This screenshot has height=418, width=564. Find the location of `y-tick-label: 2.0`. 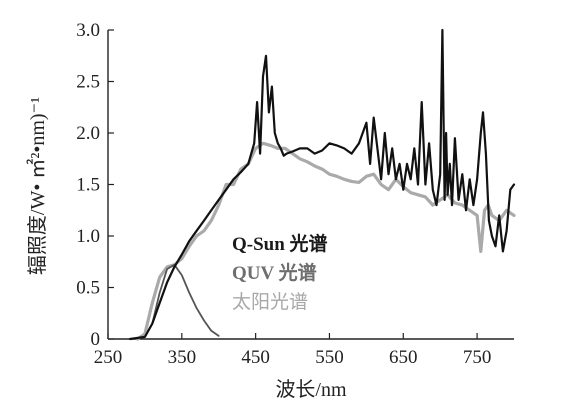

y-tick-label: 2.0 is located at coordinates (88, 133).